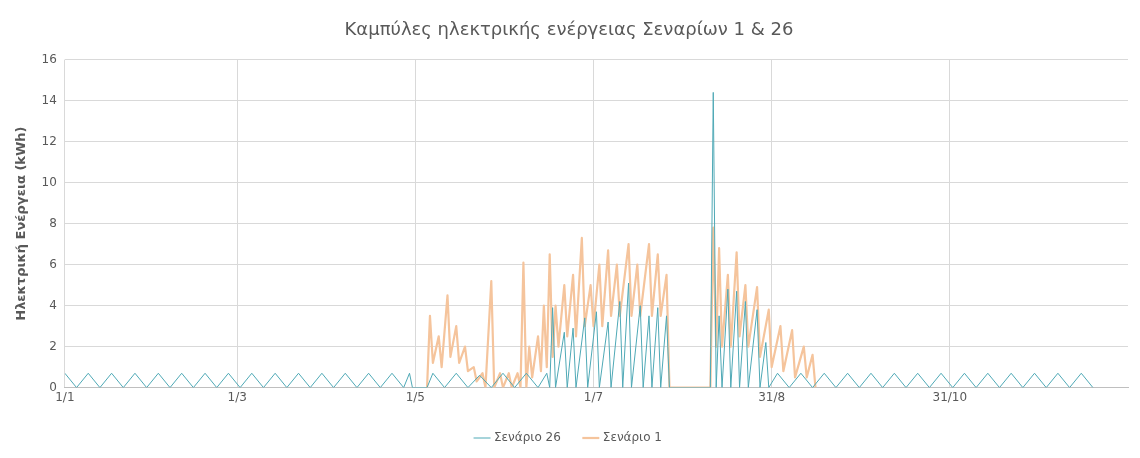 The width and height of the screenshot is (1140, 458). I want to click on x-tick-label: 1/3, so click(237, 396).